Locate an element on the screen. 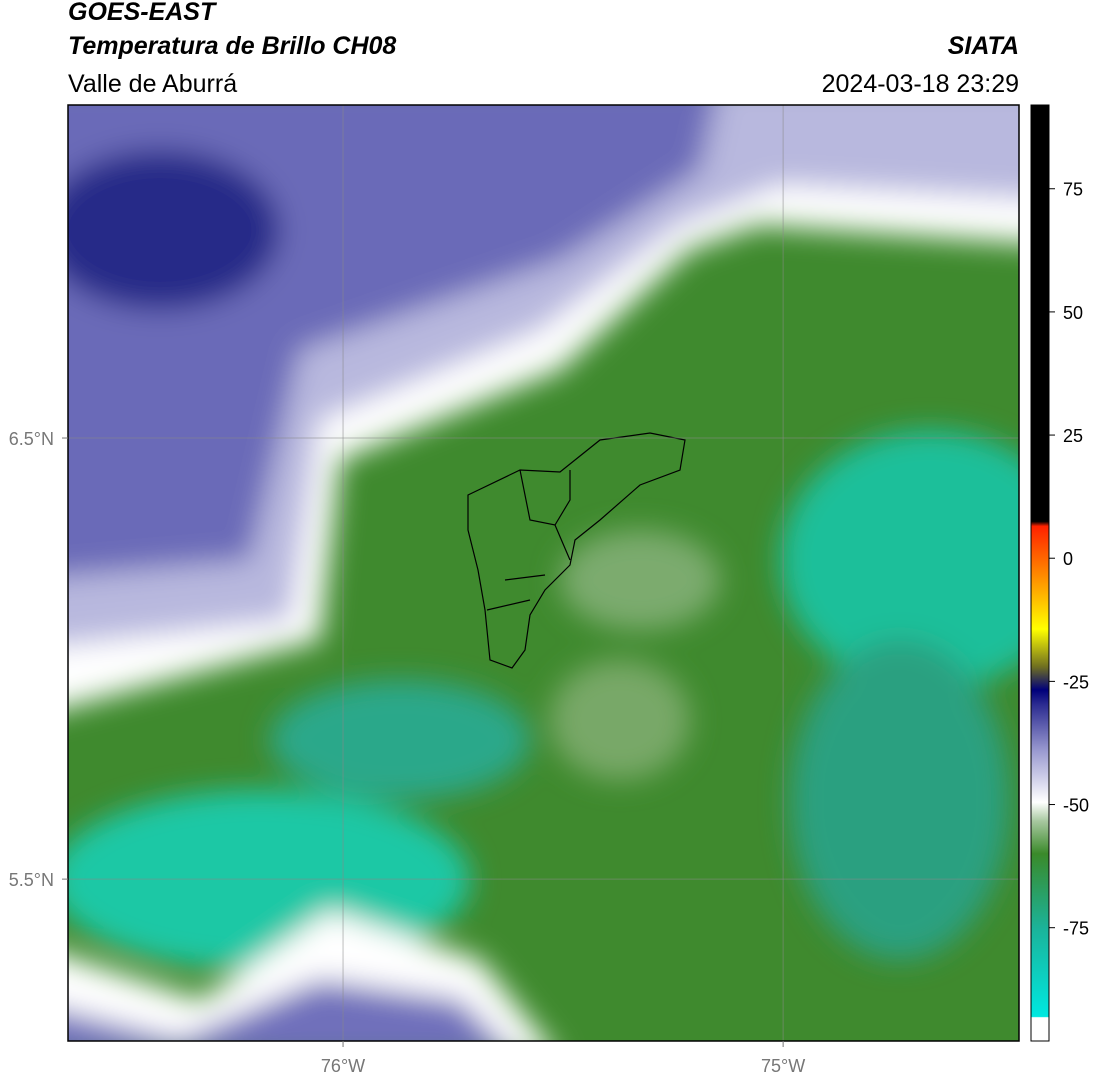 The height and width of the screenshot is (1078, 1094). region: Valle de Aburrá is located at coordinates (152, 84).